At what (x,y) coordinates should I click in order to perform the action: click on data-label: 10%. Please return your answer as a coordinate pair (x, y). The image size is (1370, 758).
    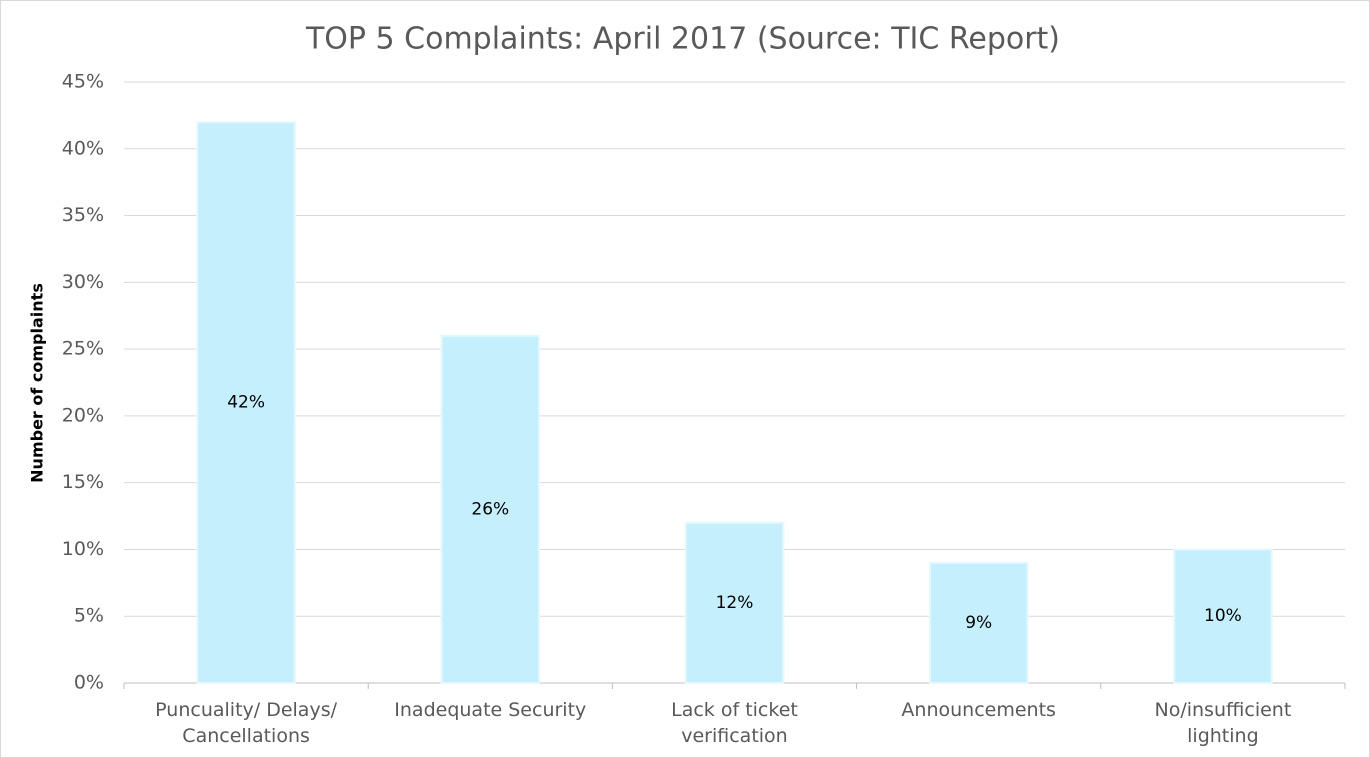
    Looking at the image, I should click on (1223, 616).